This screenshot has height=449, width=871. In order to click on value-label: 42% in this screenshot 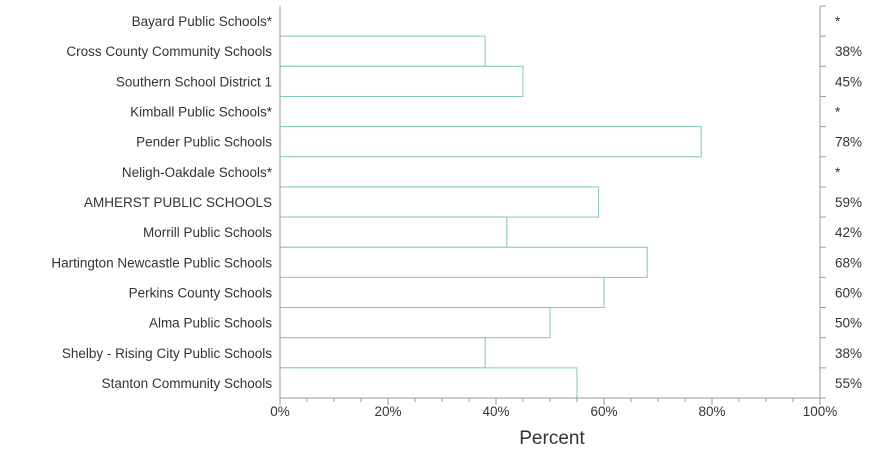, I will do `click(848, 232)`.